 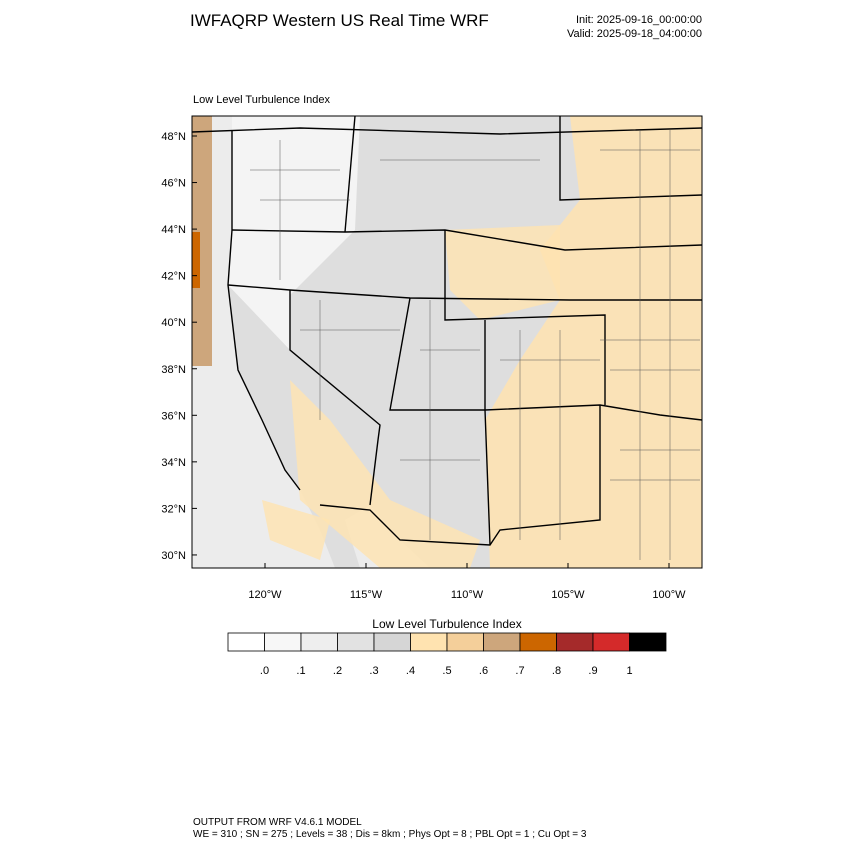 I want to click on title: IWFAQRP Western US Real Time WRF, so click(x=339, y=20).